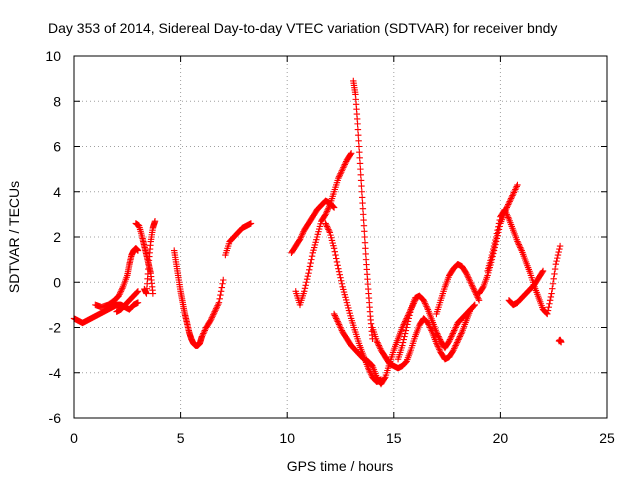 This screenshot has width=640, height=480. I want to click on x-tick-labels: 0 5 10 15 20 25, so click(342, 438).